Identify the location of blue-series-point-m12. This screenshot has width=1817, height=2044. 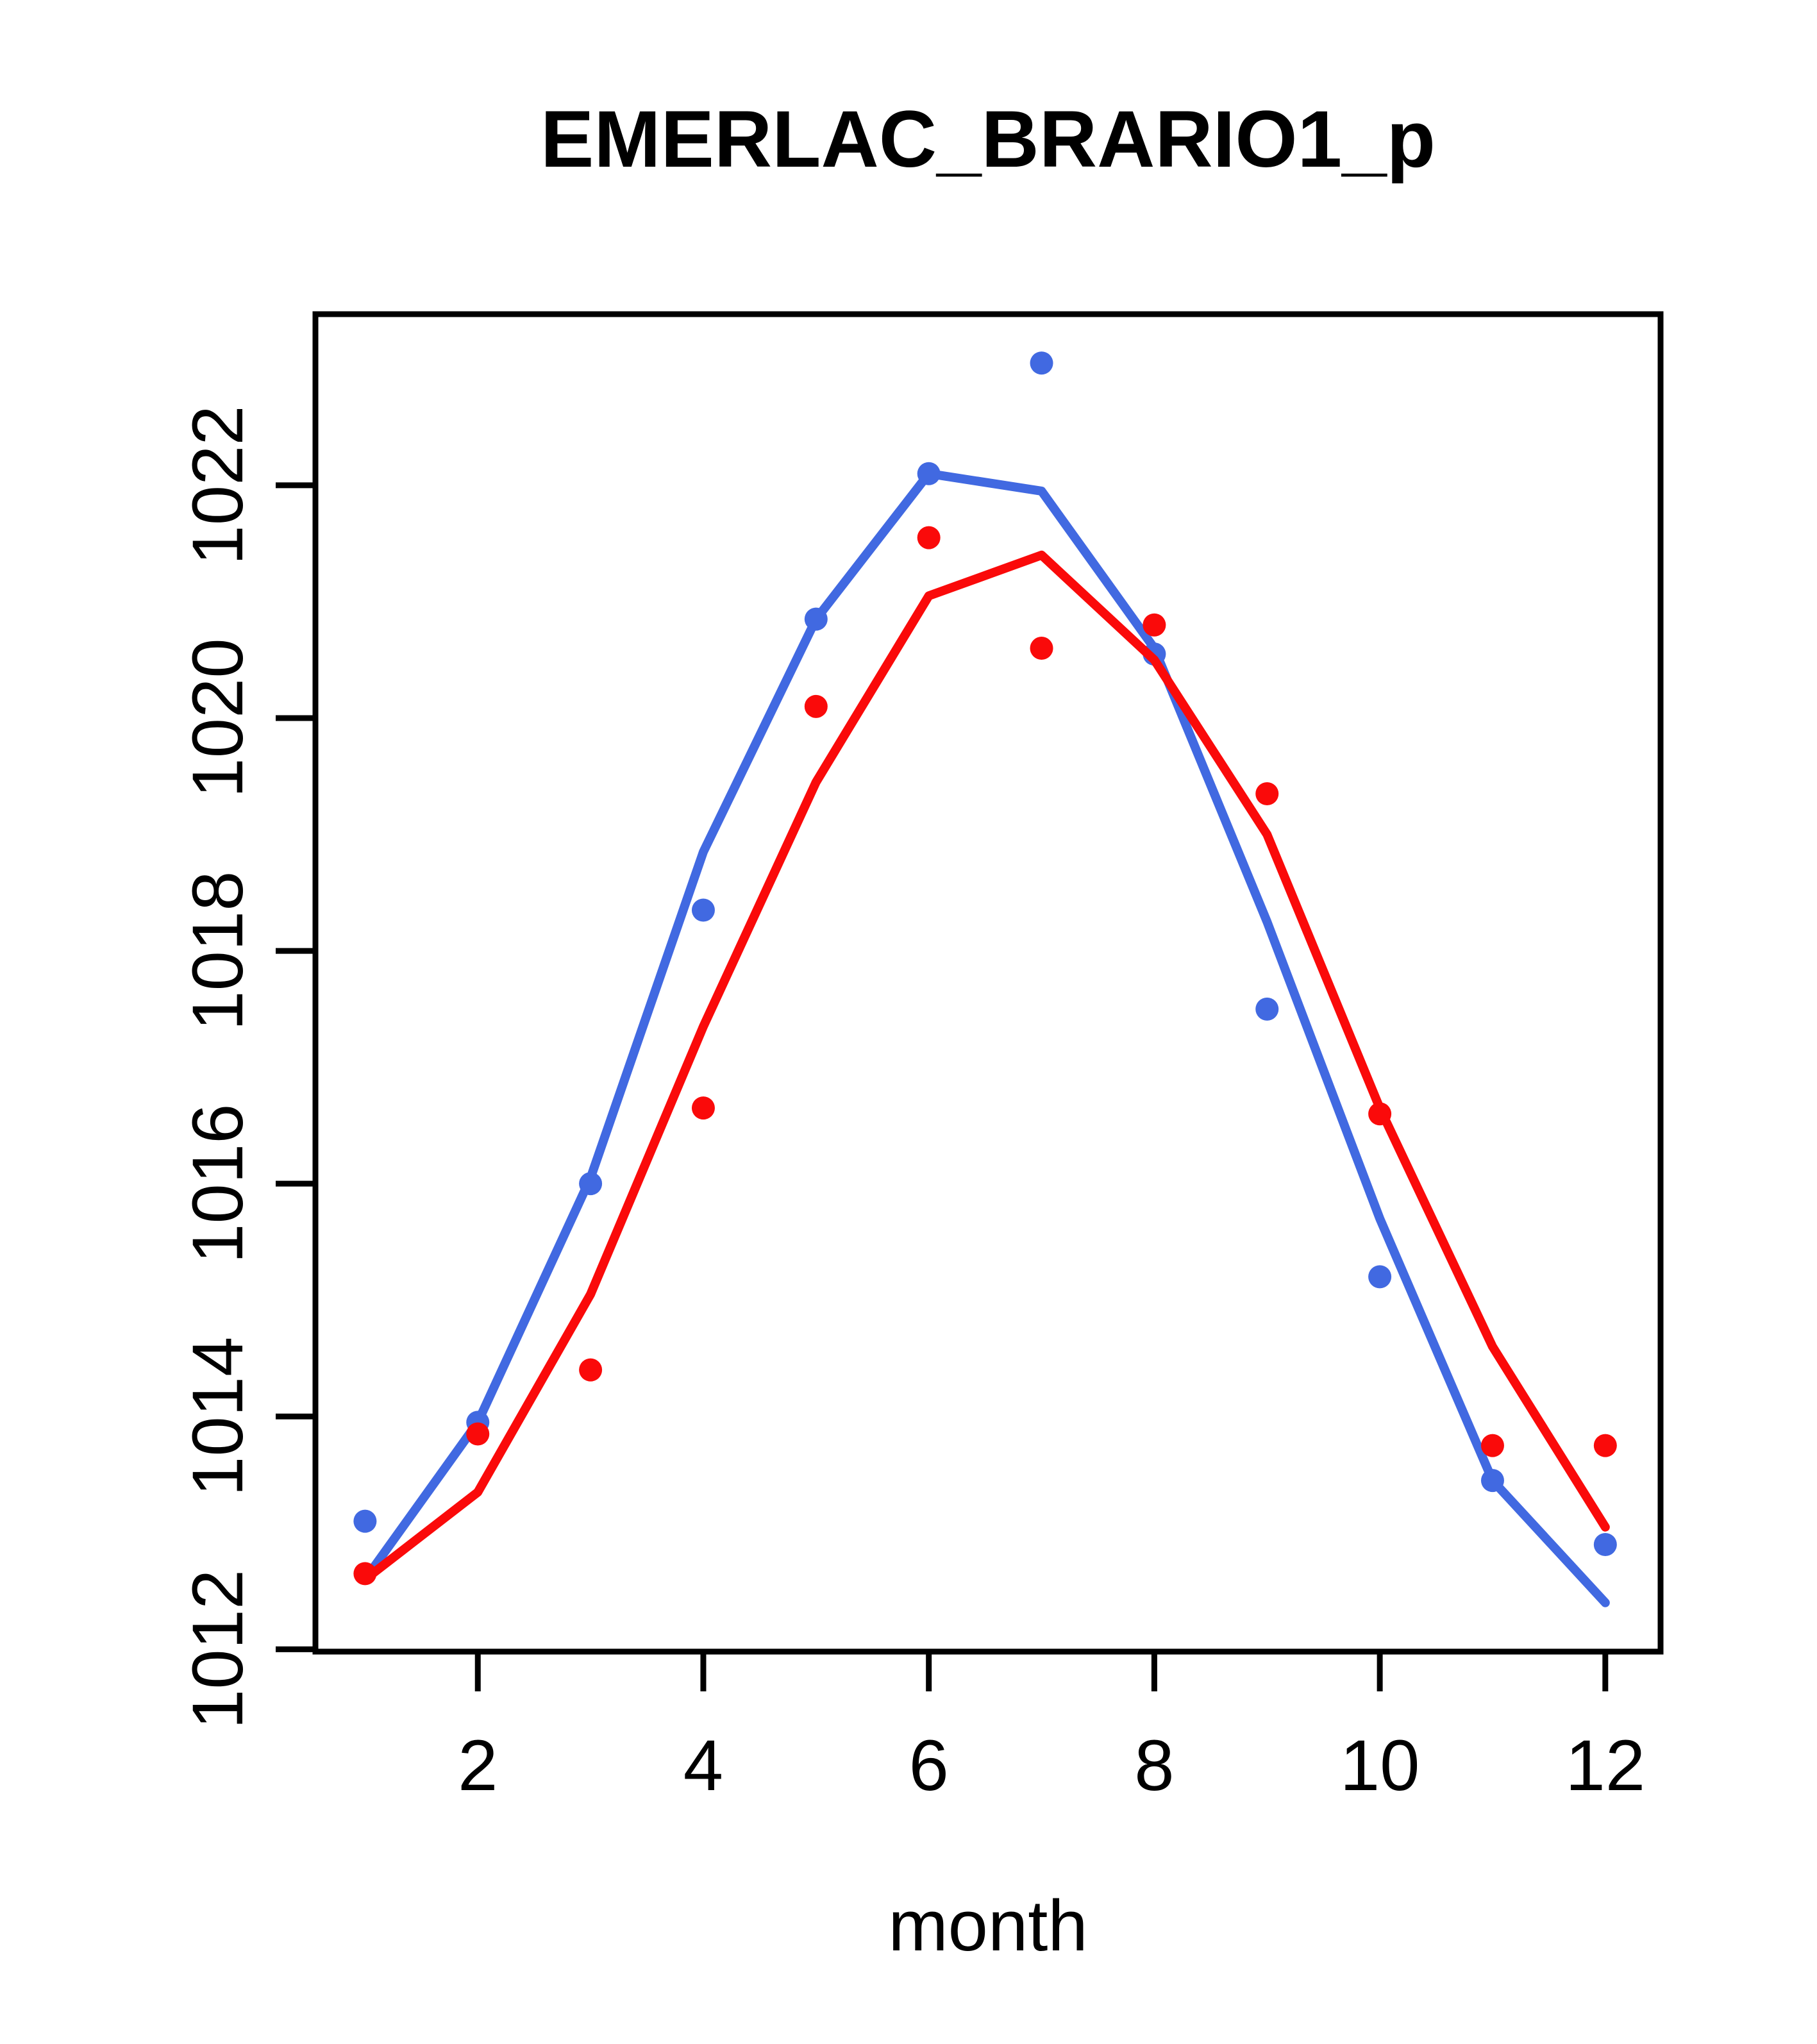
(1605, 1544).